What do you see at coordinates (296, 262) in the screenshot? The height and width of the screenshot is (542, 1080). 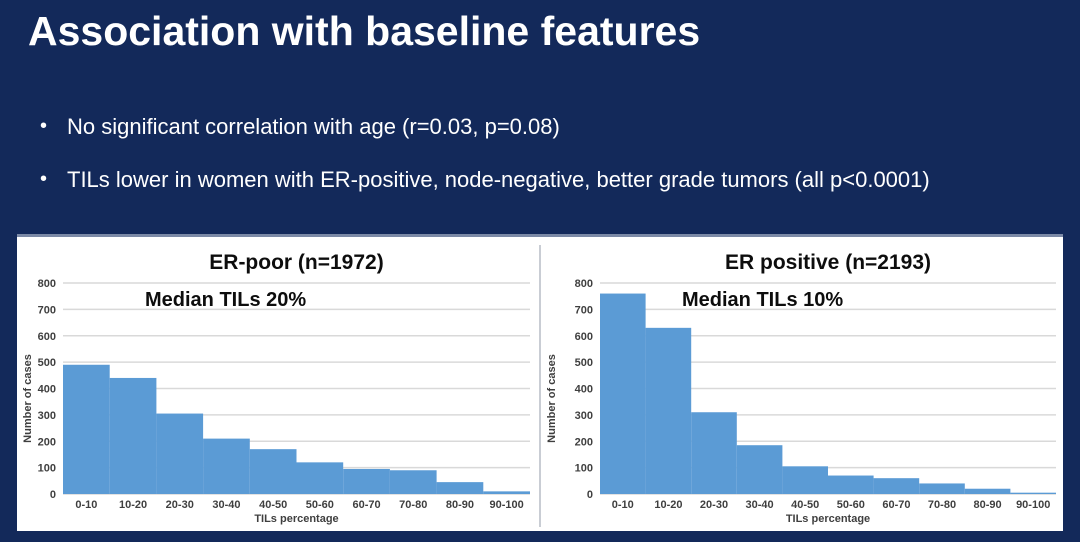 I see `chart-title: ER-poor (n=1972)` at bounding box center [296, 262].